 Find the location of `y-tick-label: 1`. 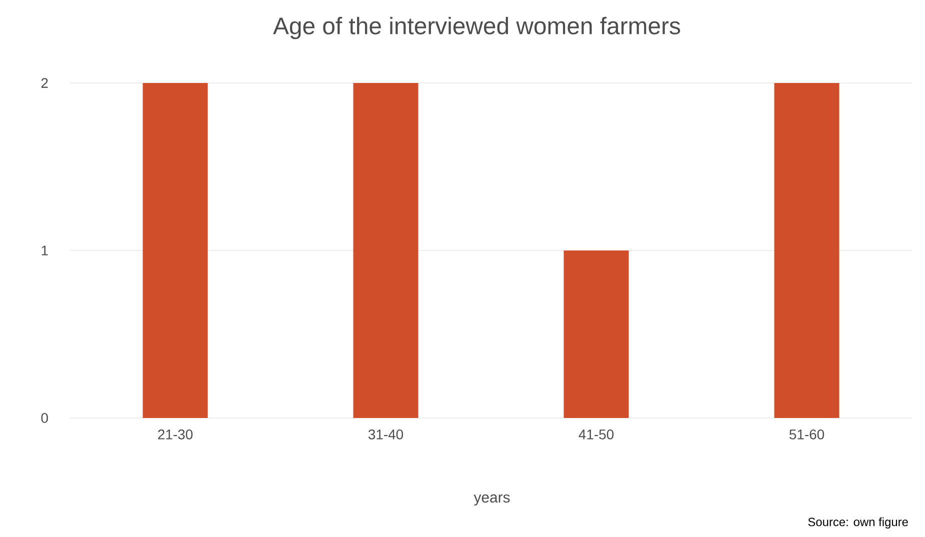

y-tick-label: 1 is located at coordinates (45, 251).